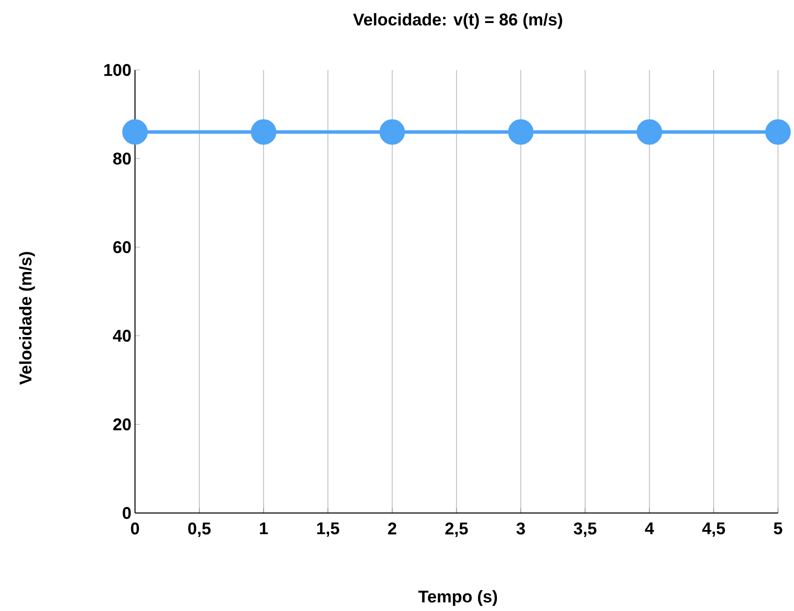  Describe the element at coordinates (714, 529) in the screenshot. I see `x-tick-label: 4,5` at that location.